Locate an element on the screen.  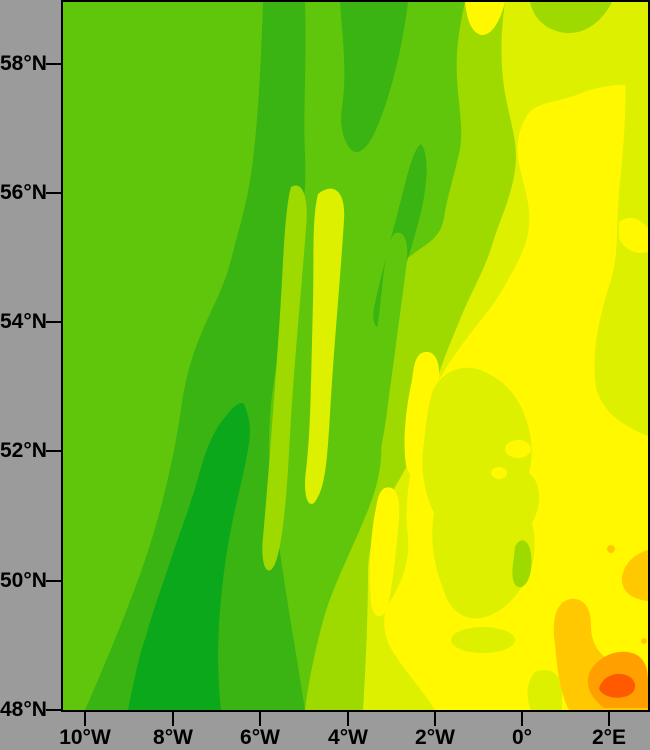
y-axis-label: 58°N is located at coordinates (23, 63).